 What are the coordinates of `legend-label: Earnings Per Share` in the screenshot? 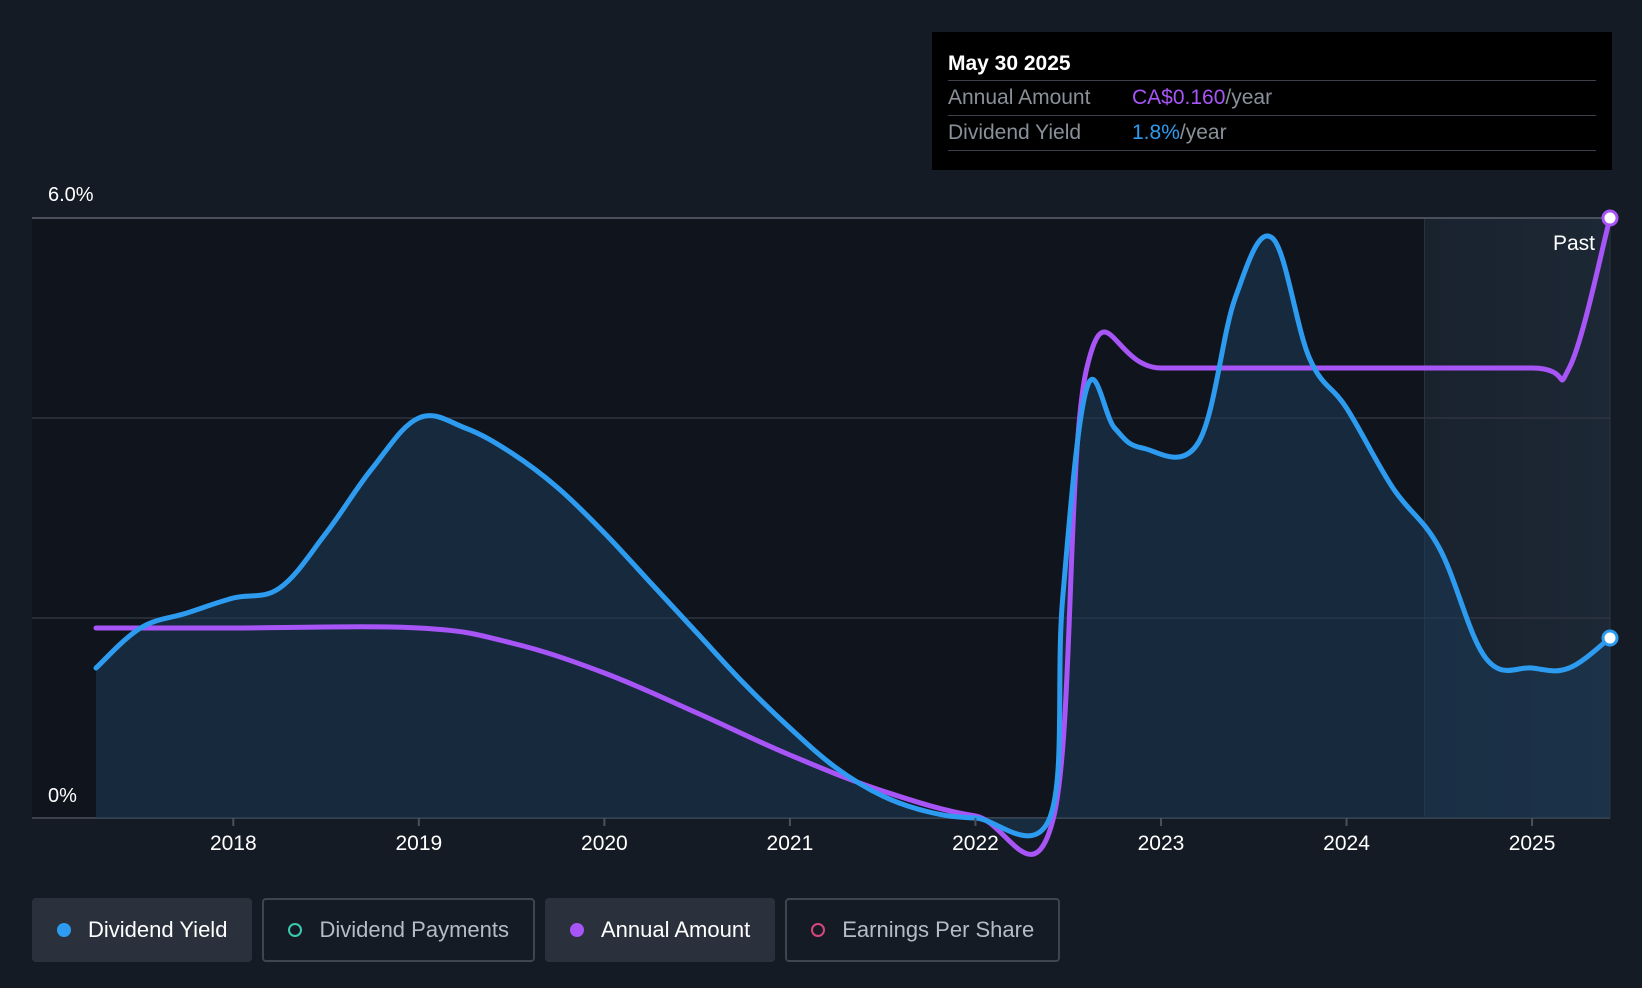 It's located at (938, 929).